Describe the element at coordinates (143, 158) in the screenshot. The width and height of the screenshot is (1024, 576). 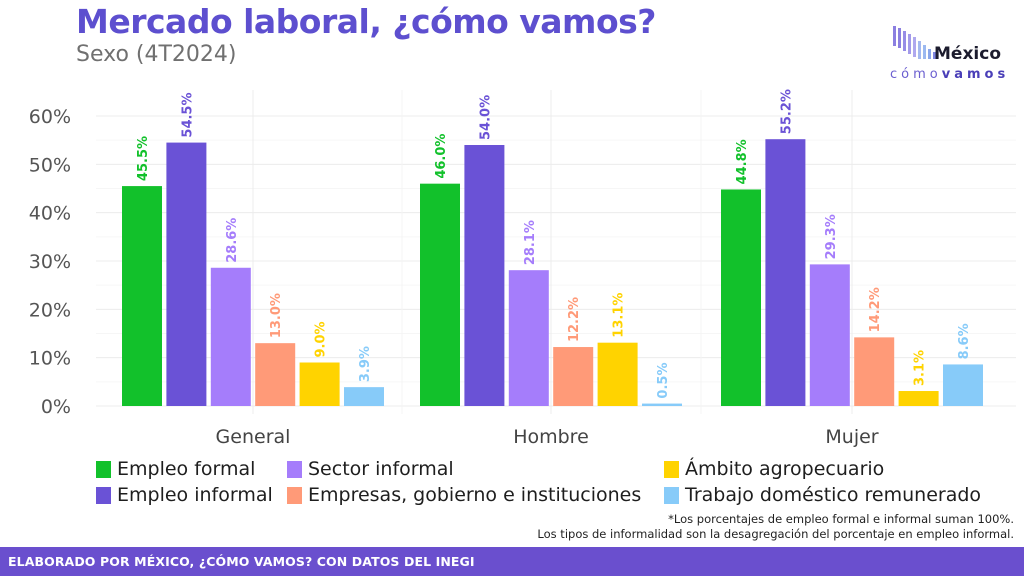
I see `data-label: 45.5%` at that location.